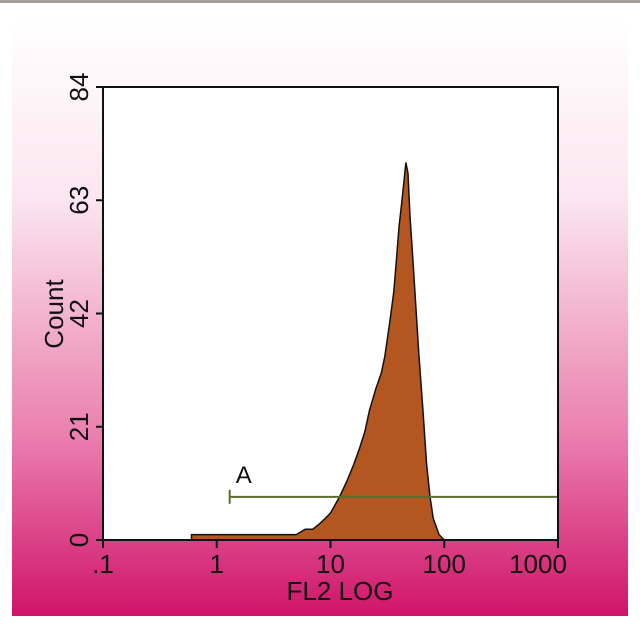  Describe the element at coordinates (330, 564) in the screenshot. I see `x-tick-label: 10` at that location.